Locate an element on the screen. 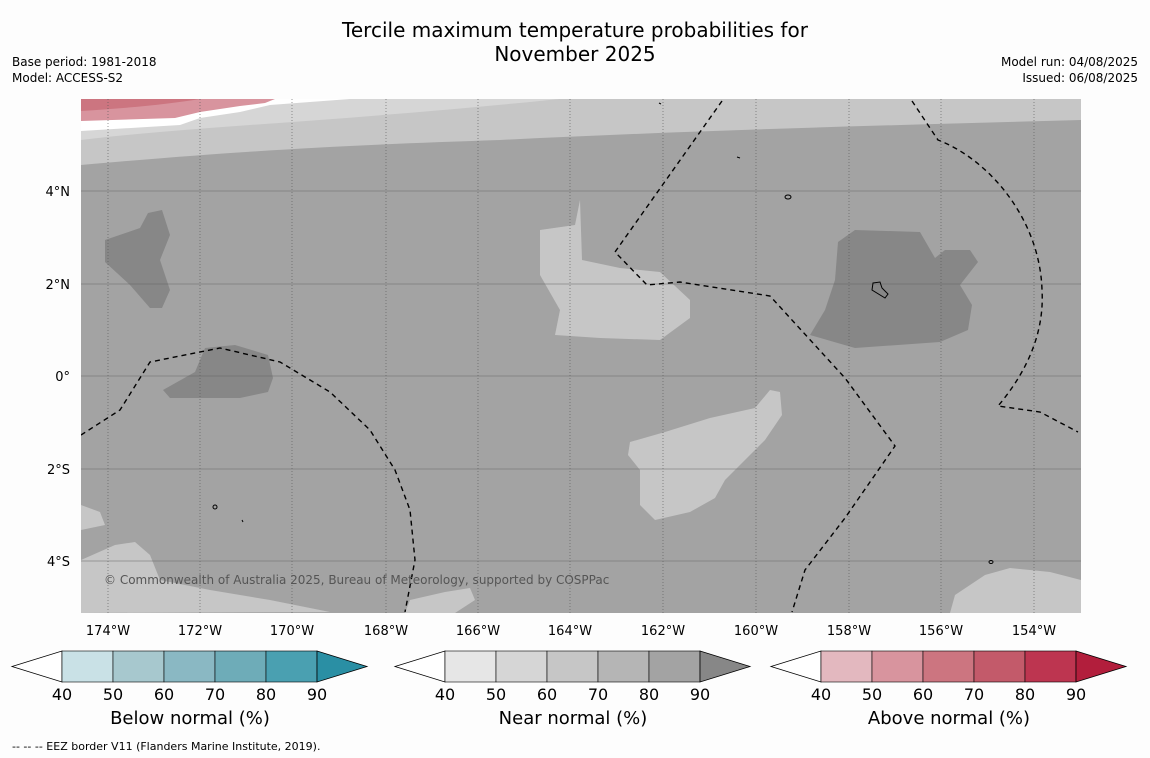 This screenshot has height=758, width=1150. near-normal-80-90-patch-east is located at coordinates (894, 289).